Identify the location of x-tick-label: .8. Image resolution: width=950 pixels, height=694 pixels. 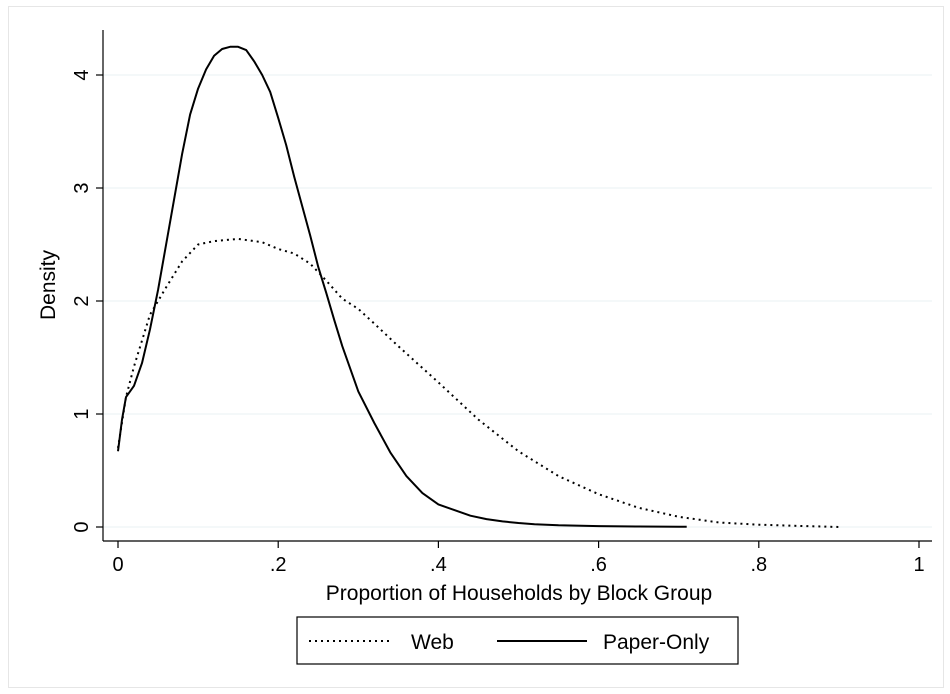
(758, 565).